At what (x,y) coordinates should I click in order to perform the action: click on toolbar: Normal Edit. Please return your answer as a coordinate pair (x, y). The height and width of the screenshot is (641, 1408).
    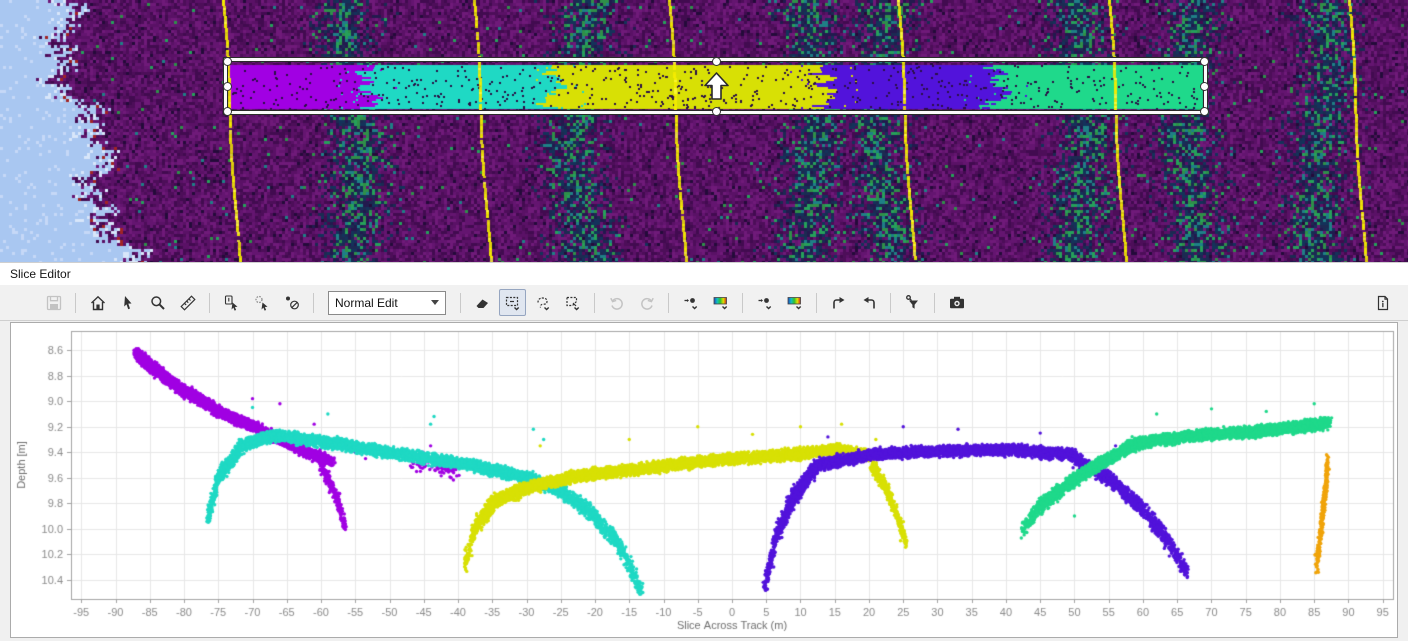
    Looking at the image, I should click on (704, 303).